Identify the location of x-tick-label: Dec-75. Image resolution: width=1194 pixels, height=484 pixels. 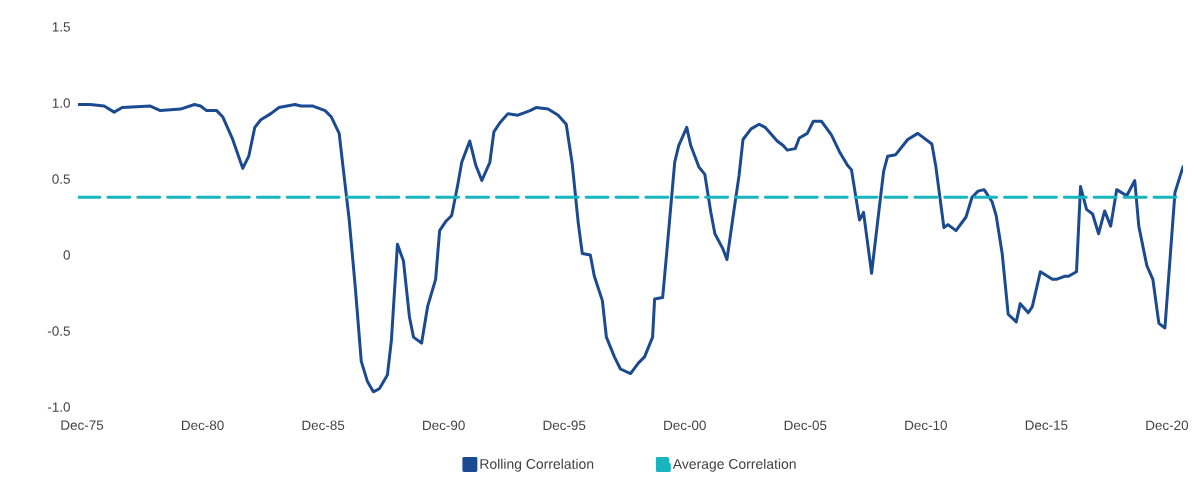
(82, 425).